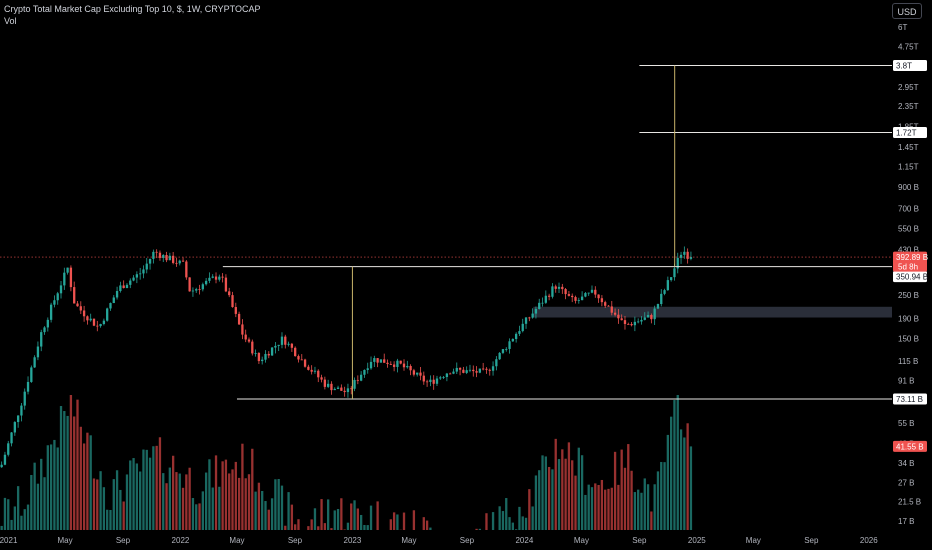 This screenshot has width=932, height=550. What do you see at coordinates (907, 11) in the screenshot?
I see `currency-button: USD` at bounding box center [907, 11].